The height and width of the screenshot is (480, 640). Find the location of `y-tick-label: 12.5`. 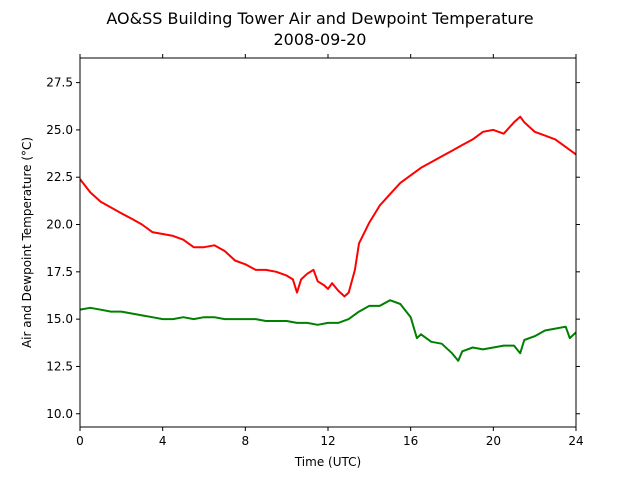

y-tick-label: 12.5 is located at coordinates (59, 366).